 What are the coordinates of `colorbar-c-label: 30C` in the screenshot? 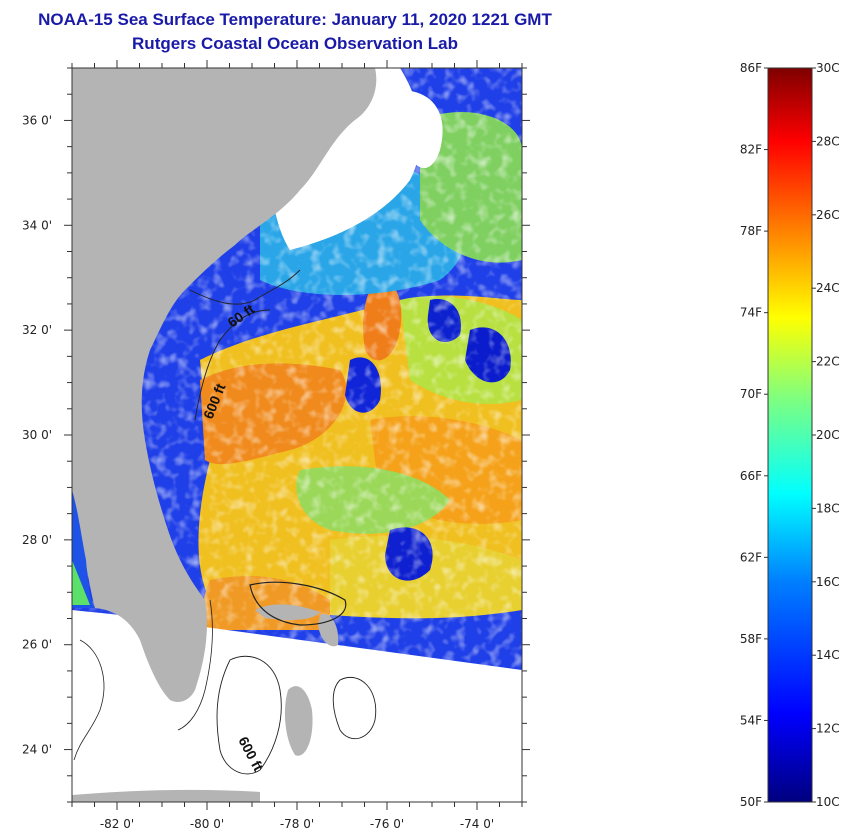 It's located at (828, 68).